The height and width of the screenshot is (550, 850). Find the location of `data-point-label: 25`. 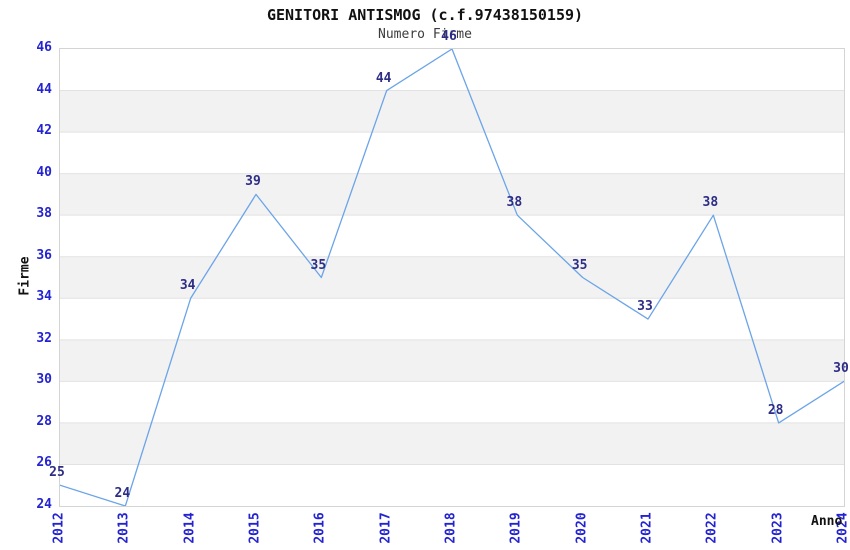

data-point-label: 25 is located at coordinates (57, 473).